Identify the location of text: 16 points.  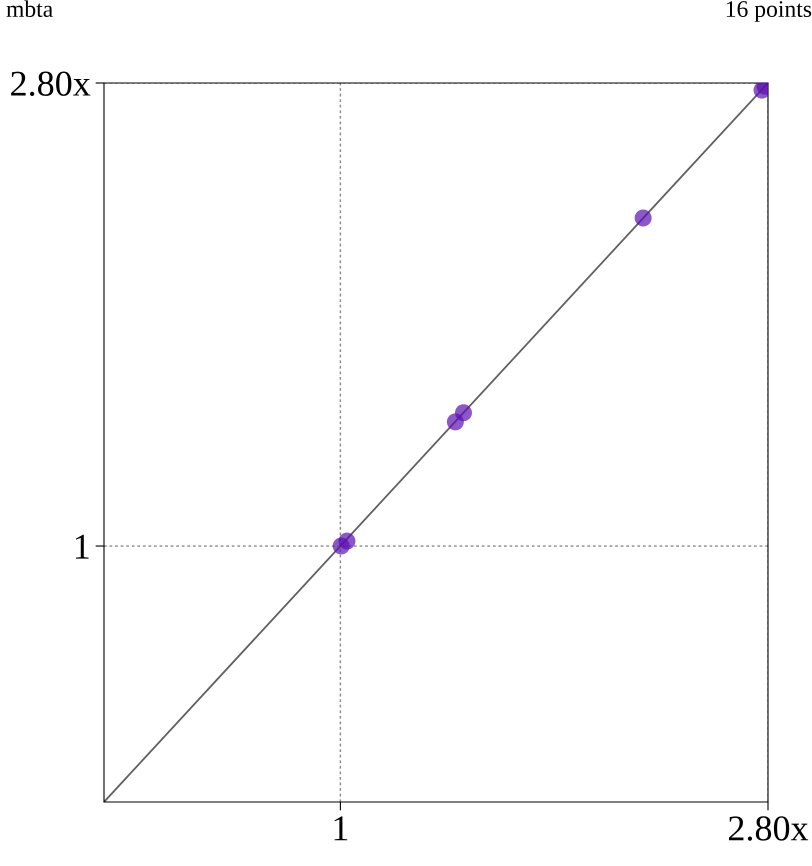
(769, 11).